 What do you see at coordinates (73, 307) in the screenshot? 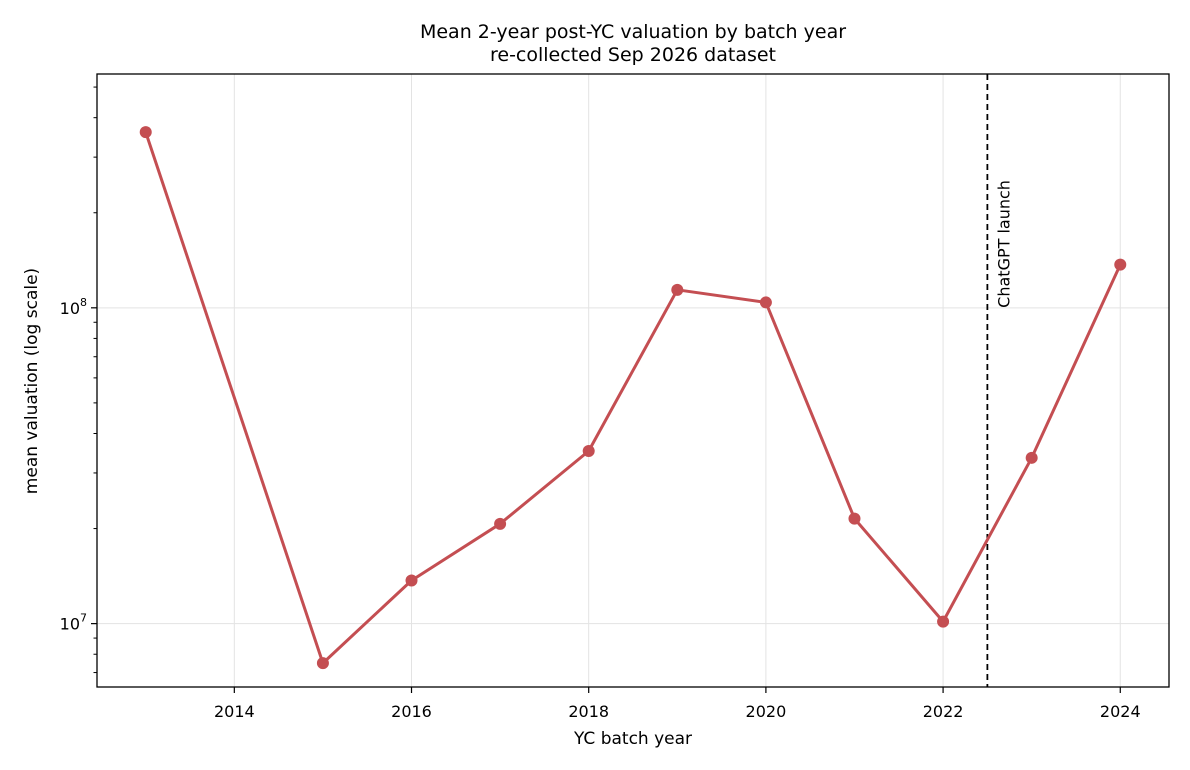
I see `y-tick-label: 10⁸` at bounding box center [73, 307].